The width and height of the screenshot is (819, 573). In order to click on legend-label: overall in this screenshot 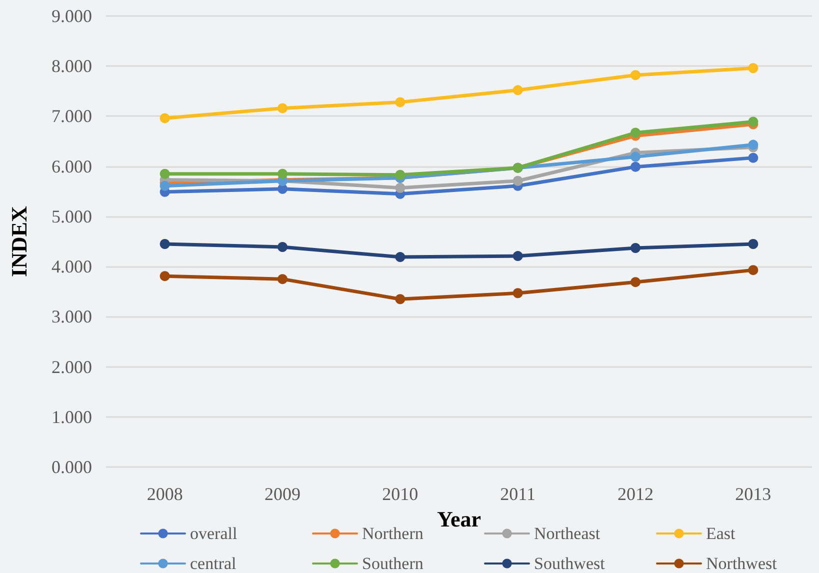, I will do `click(214, 533)`.